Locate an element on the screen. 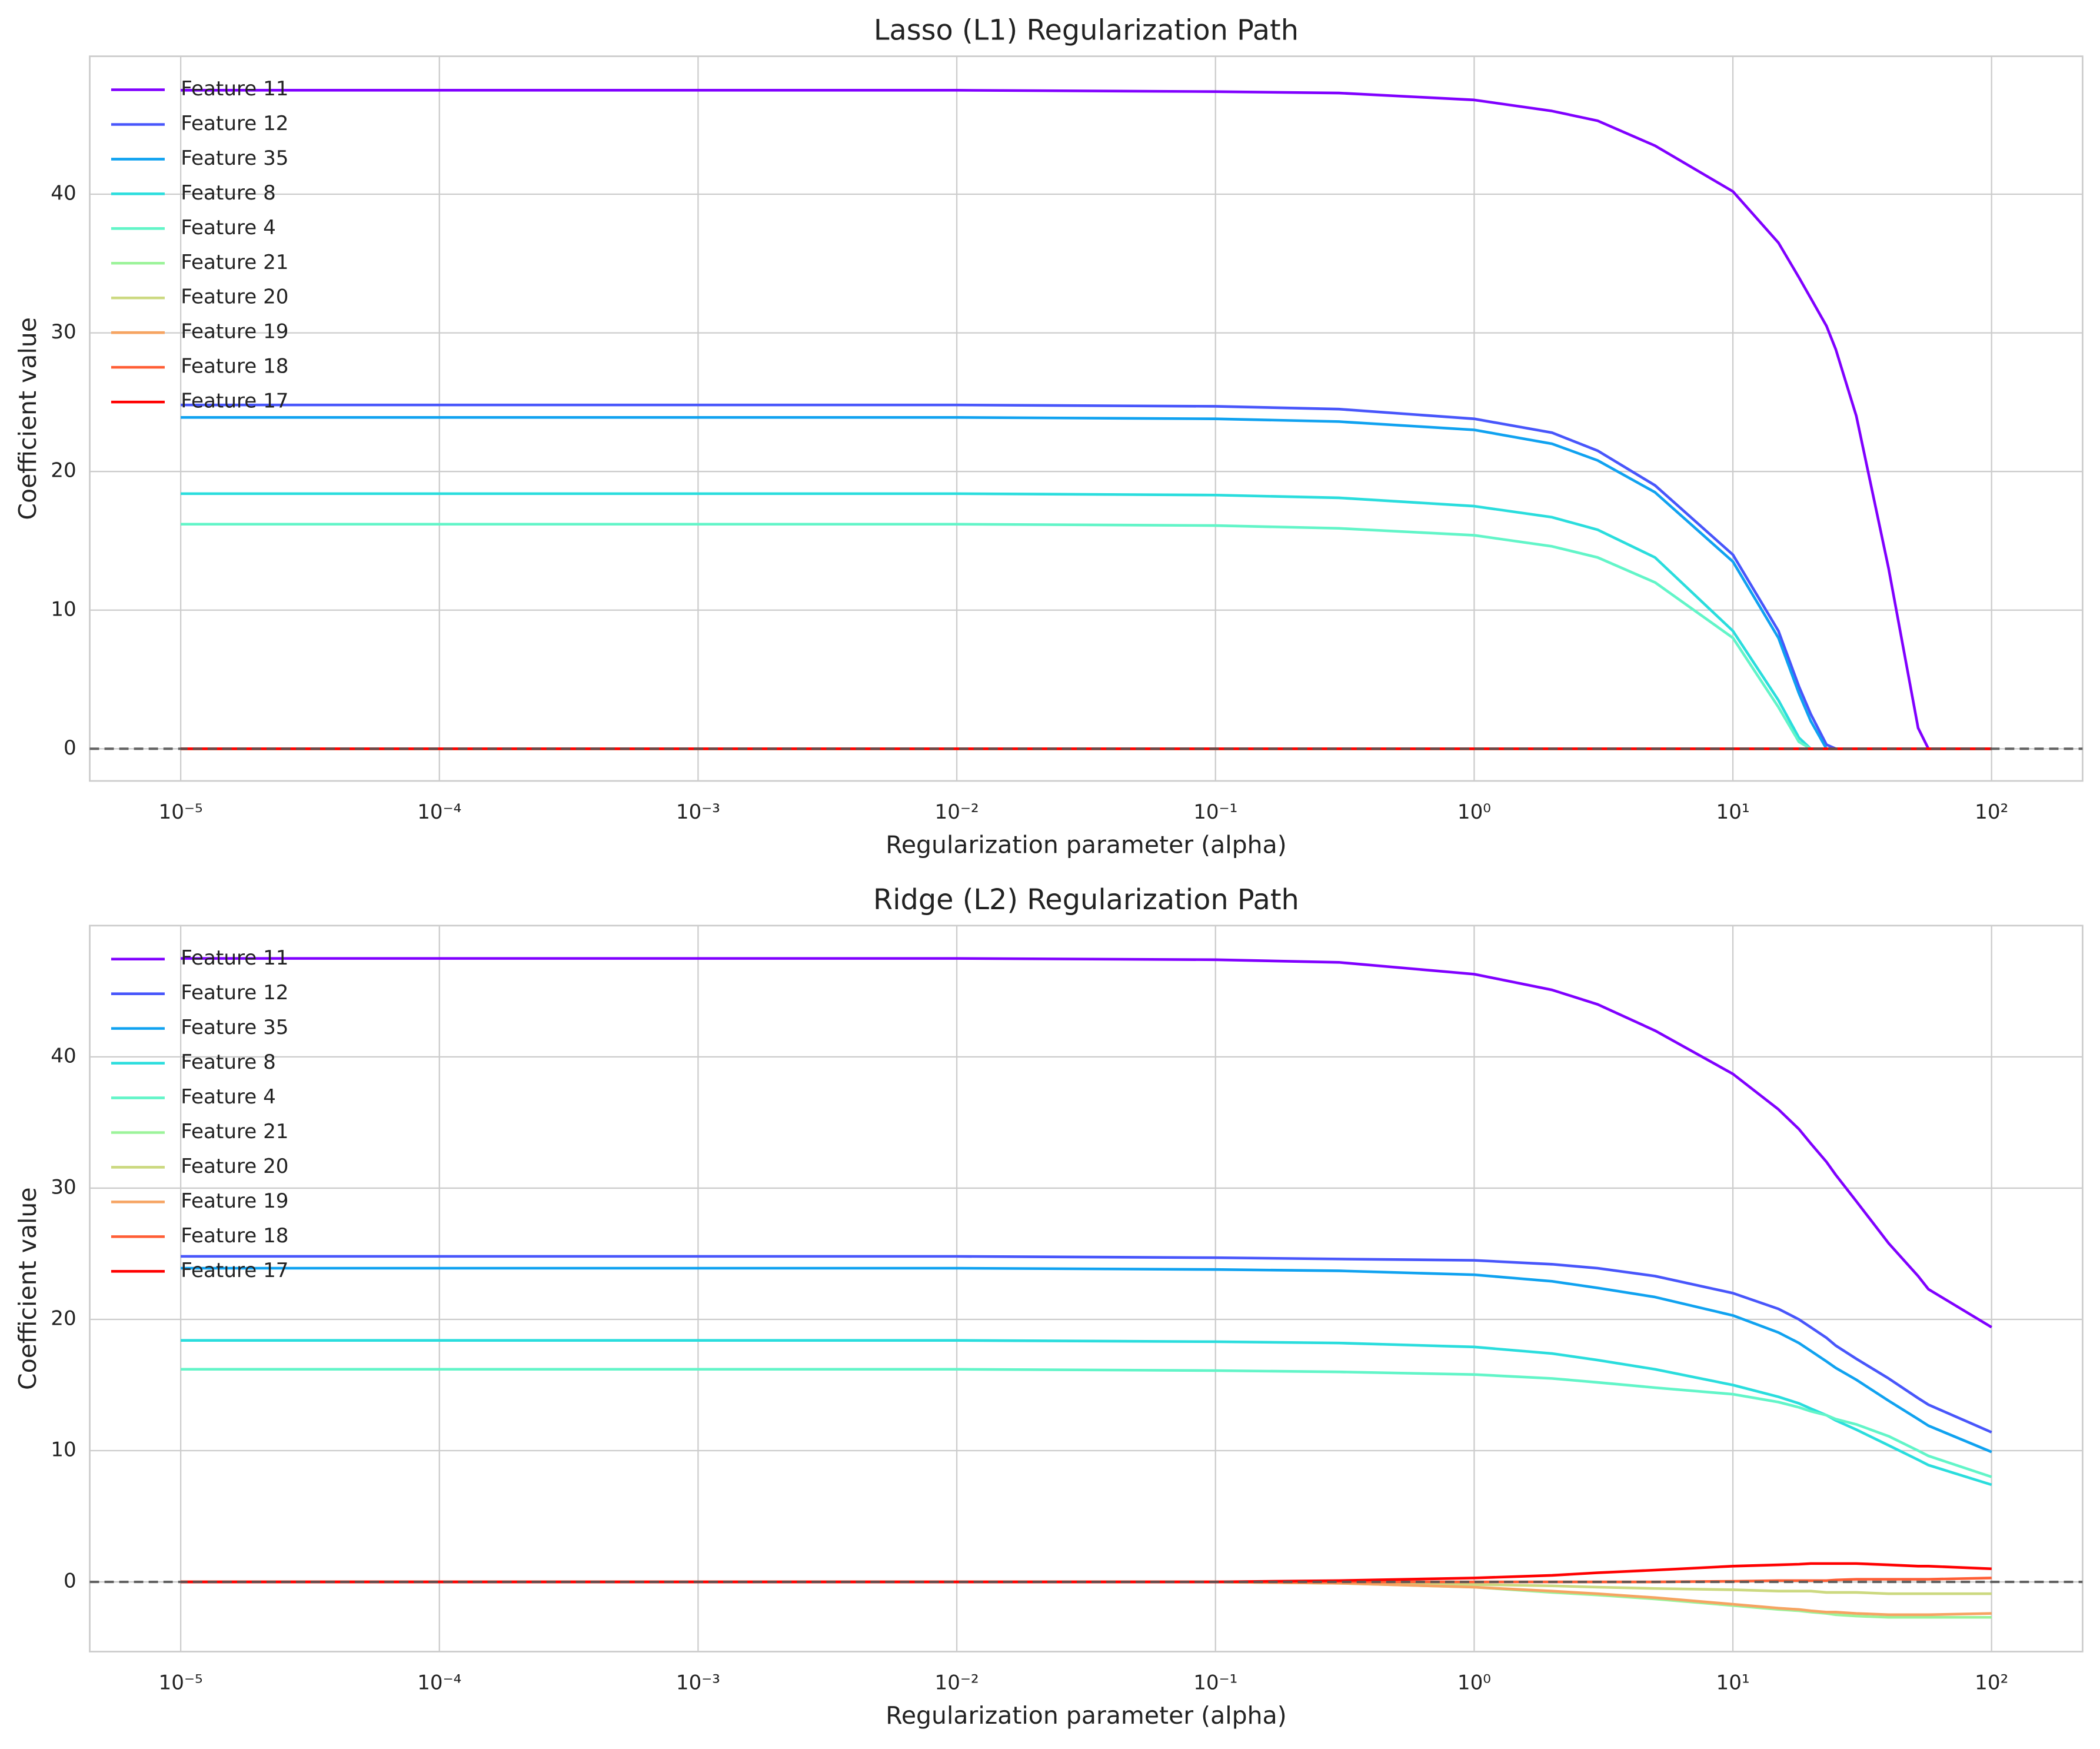 This screenshot has width=2100, height=1749. chart-title: Lasso (L1) Regularization Path is located at coordinates (1086, 31).